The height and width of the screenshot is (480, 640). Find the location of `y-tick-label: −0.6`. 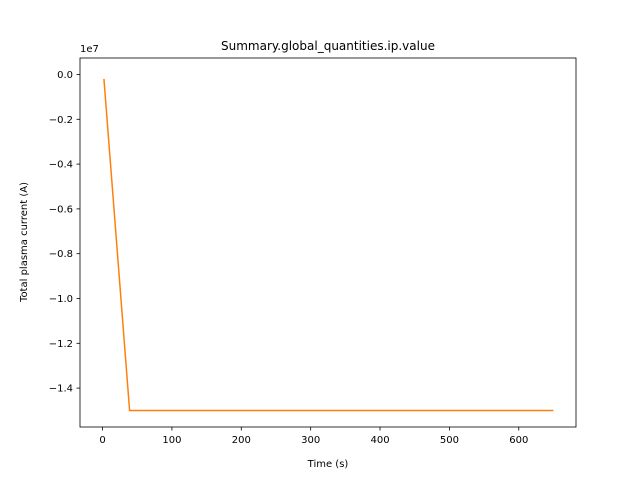

y-tick-label: −0.6 is located at coordinates (61, 209).